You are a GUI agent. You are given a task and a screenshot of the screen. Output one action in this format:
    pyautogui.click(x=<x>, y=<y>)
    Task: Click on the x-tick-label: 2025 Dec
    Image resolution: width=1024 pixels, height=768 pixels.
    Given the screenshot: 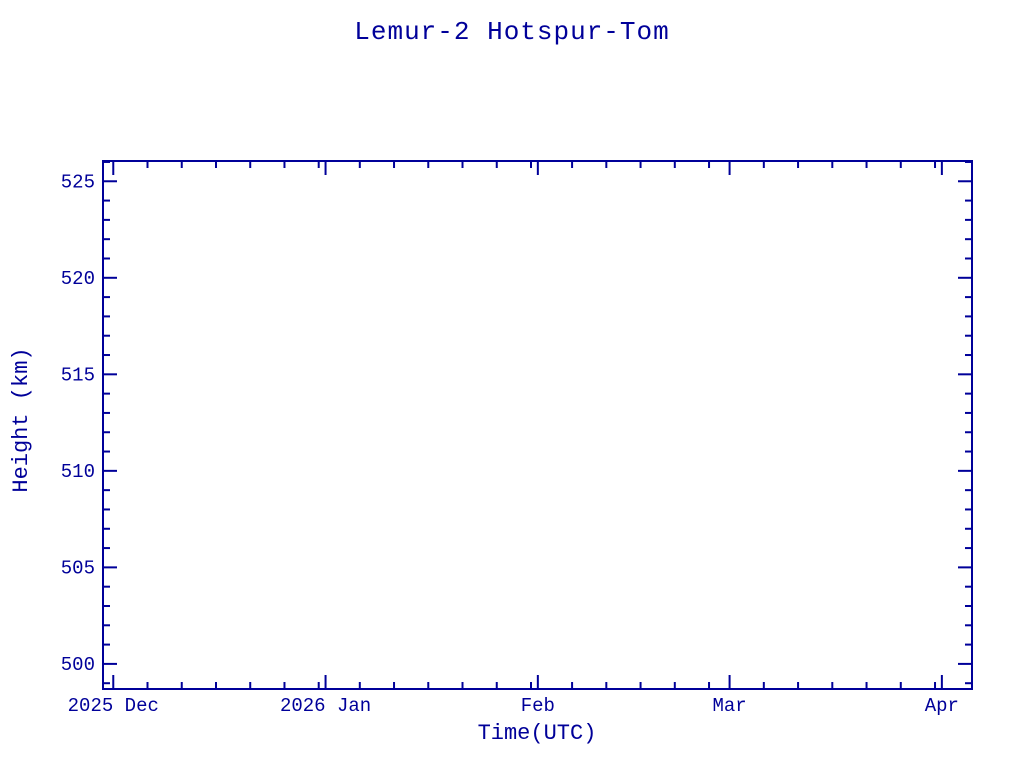 What is the action you would take?
    pyautogui.click(x=113, y=706)
    